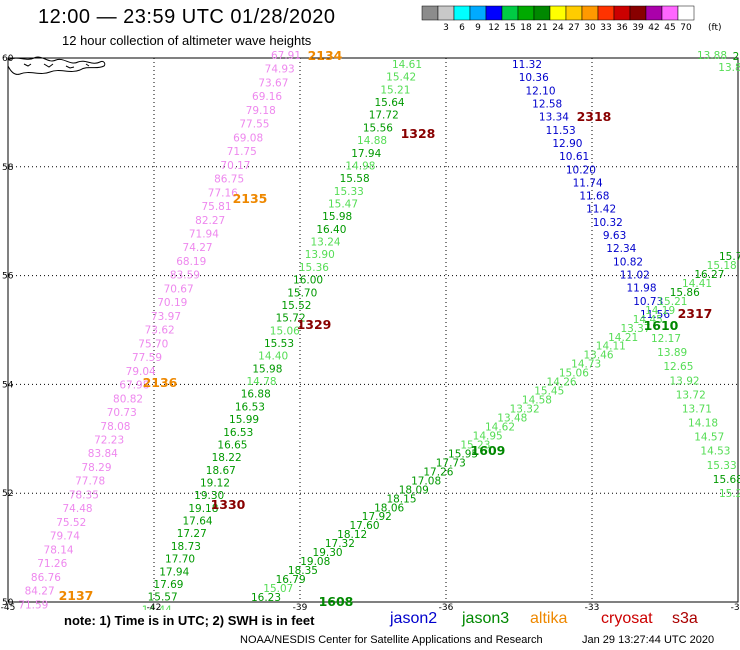  I want to click on wave-height-label: 17.64, so click(198, 522).